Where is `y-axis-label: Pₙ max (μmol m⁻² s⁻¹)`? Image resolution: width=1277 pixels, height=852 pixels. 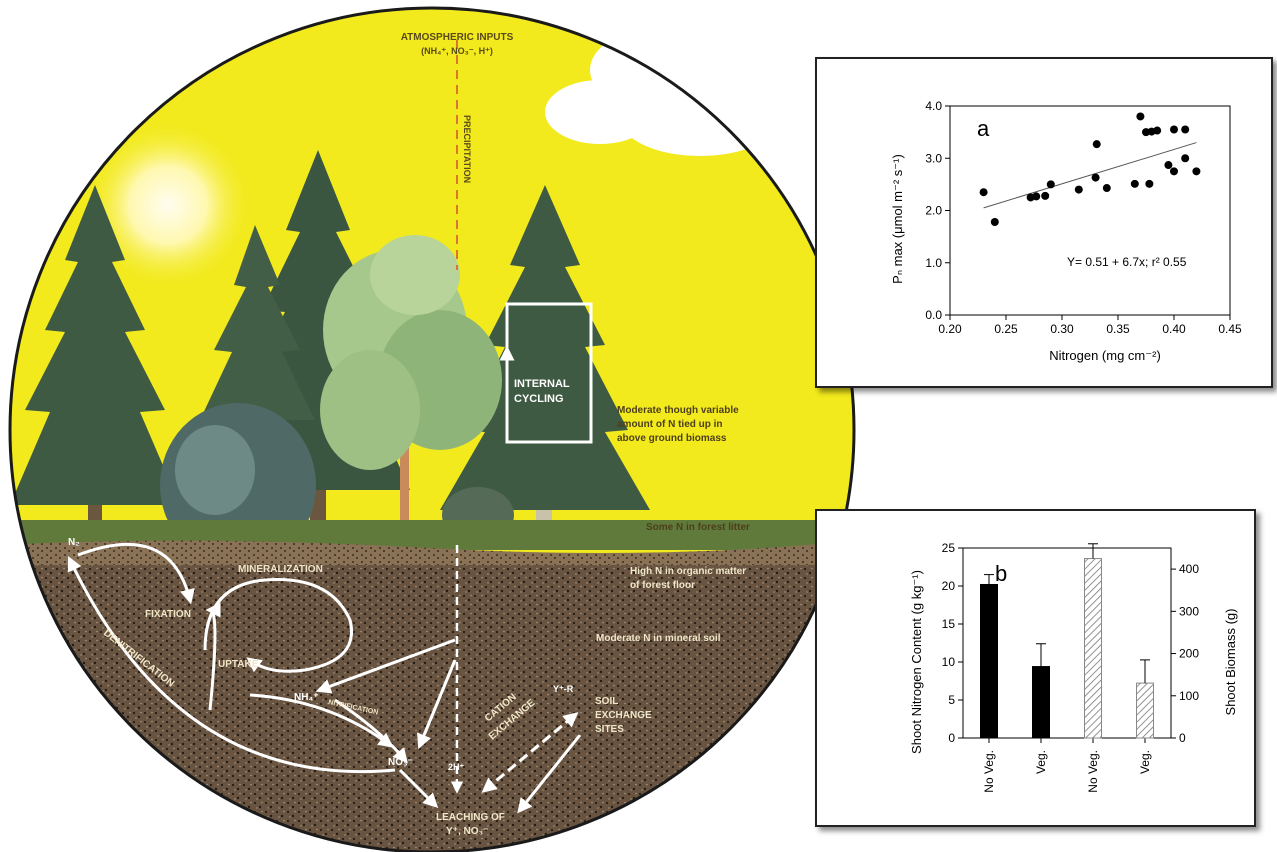 y-axis-label: Pₙ max (μmol m⁻² s⁻¹) is located at coordinates (897, 219).